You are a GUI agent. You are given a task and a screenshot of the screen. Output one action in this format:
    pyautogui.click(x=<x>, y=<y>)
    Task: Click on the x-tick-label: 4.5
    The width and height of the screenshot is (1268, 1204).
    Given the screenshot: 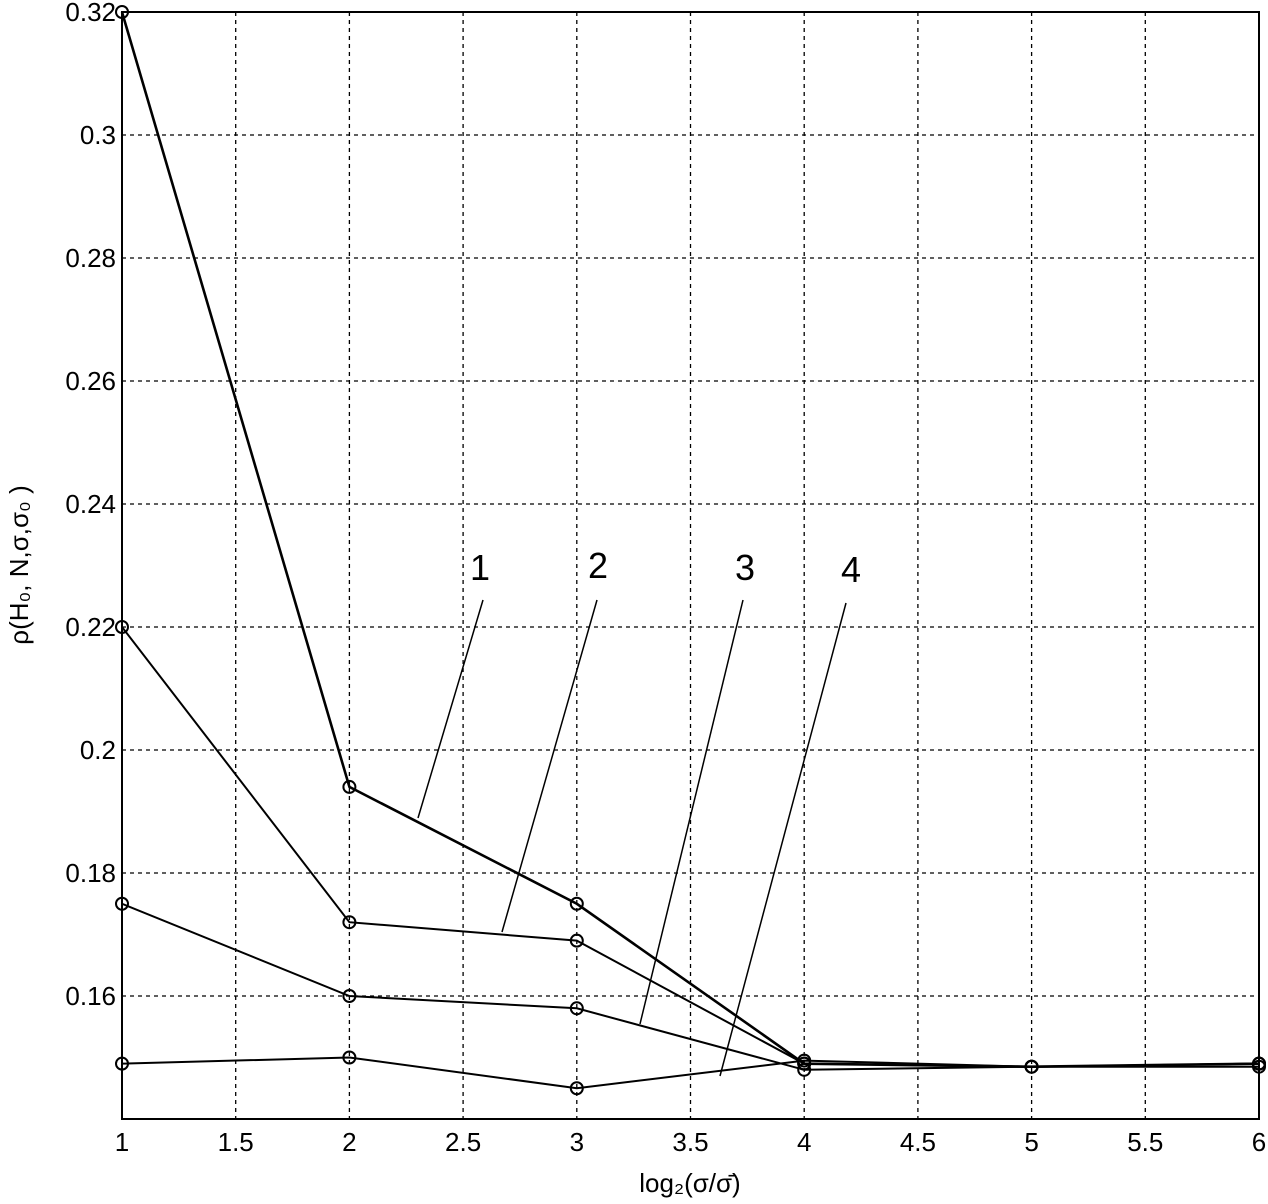 What is the action you would take?
    pyautogui.click(x=918, y=1142)
    